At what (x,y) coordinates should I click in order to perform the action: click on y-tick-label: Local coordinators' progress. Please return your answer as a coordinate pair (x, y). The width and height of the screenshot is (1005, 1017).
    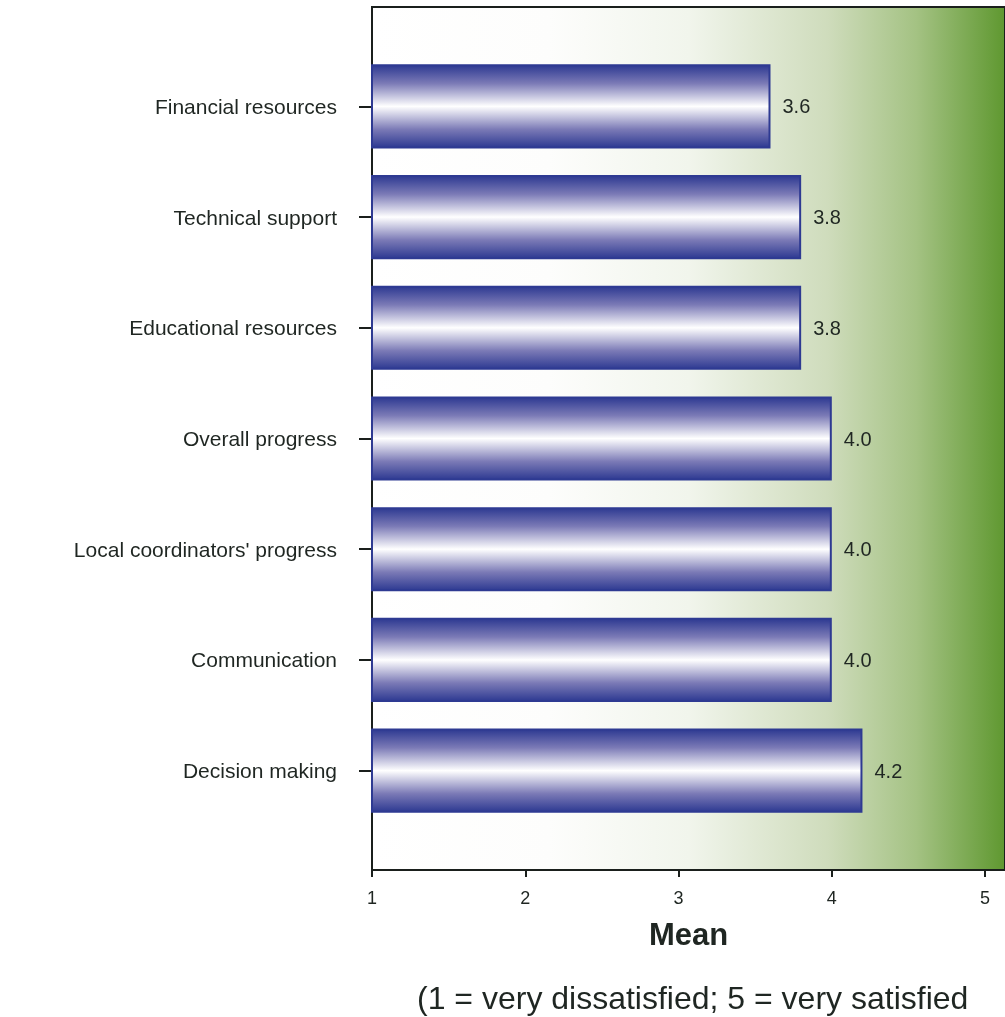
    Looking at the image, I should click on (205, 549).